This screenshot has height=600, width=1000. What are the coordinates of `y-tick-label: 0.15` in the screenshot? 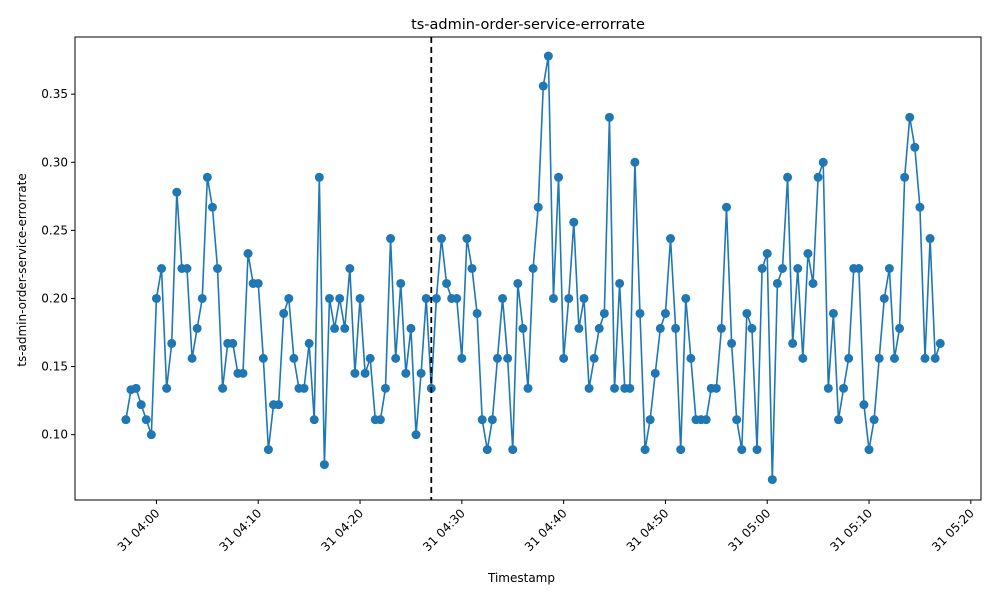 It's located at (54, 367).